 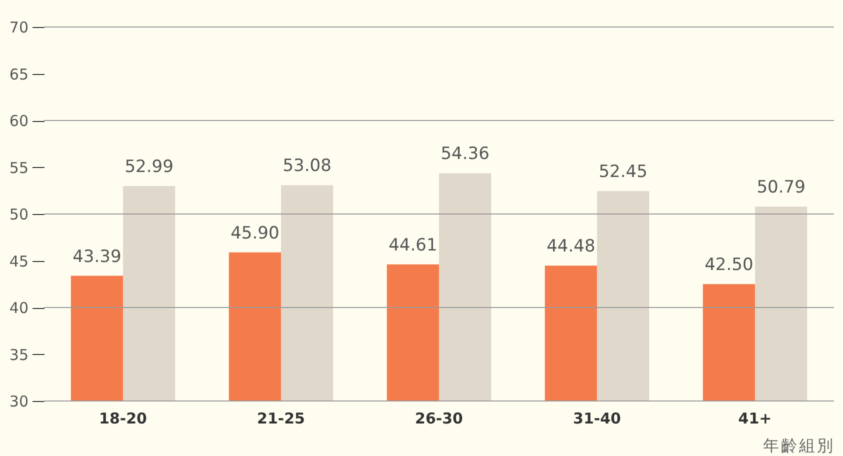 I want to click on x-tick-label: 26-30, so click(x=439, y=419).